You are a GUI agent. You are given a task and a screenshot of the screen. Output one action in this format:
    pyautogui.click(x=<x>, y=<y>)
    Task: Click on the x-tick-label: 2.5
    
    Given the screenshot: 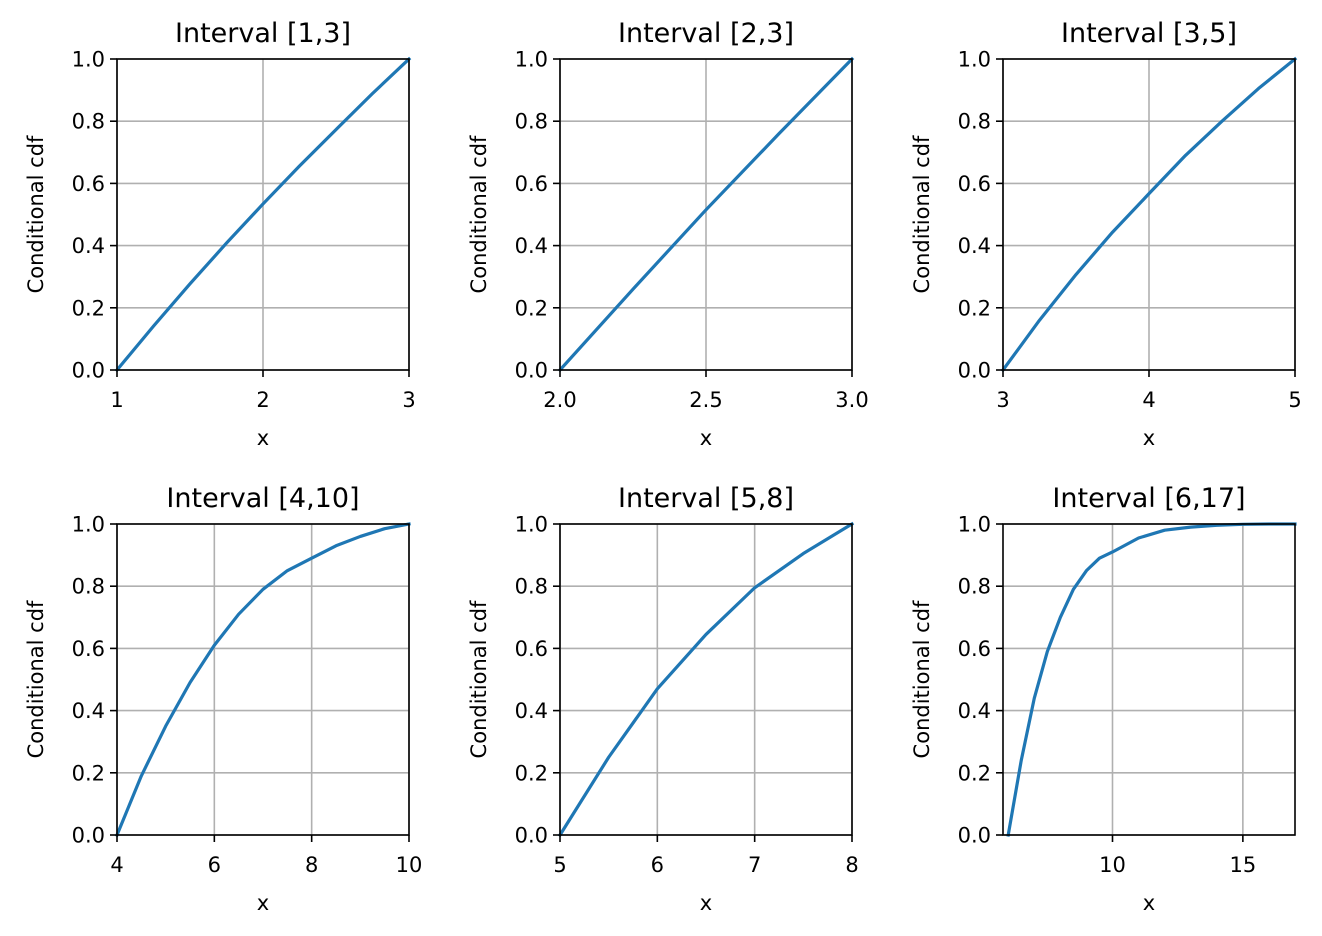 What is the action you would take?
    pyautogui.click(x=705, y=400)
    